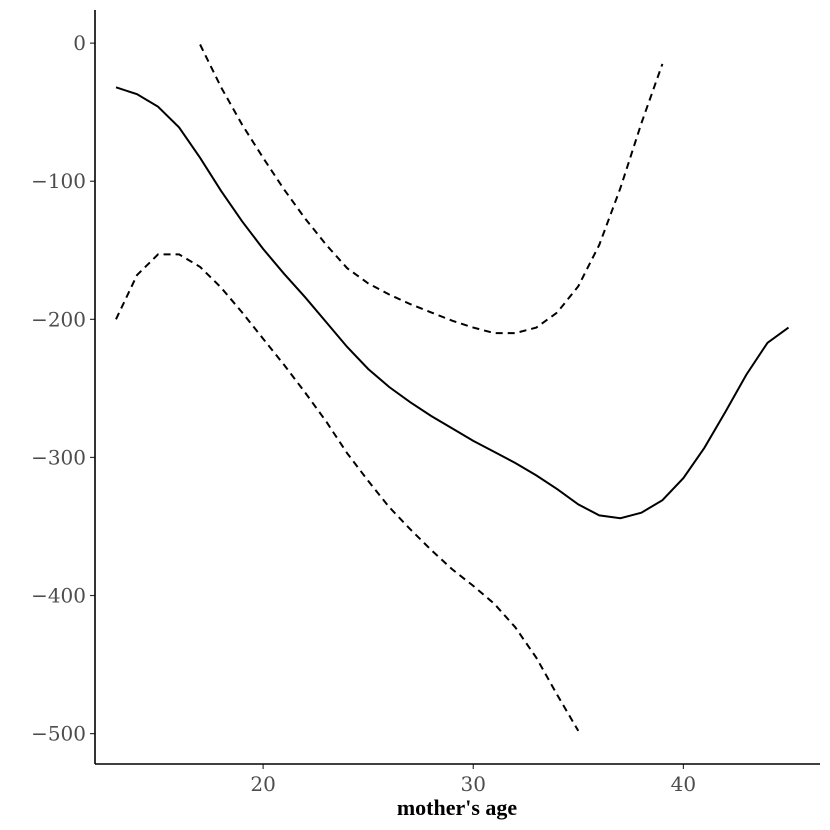  I want to click on x-axis-title: mother's age, so click(457, 807).